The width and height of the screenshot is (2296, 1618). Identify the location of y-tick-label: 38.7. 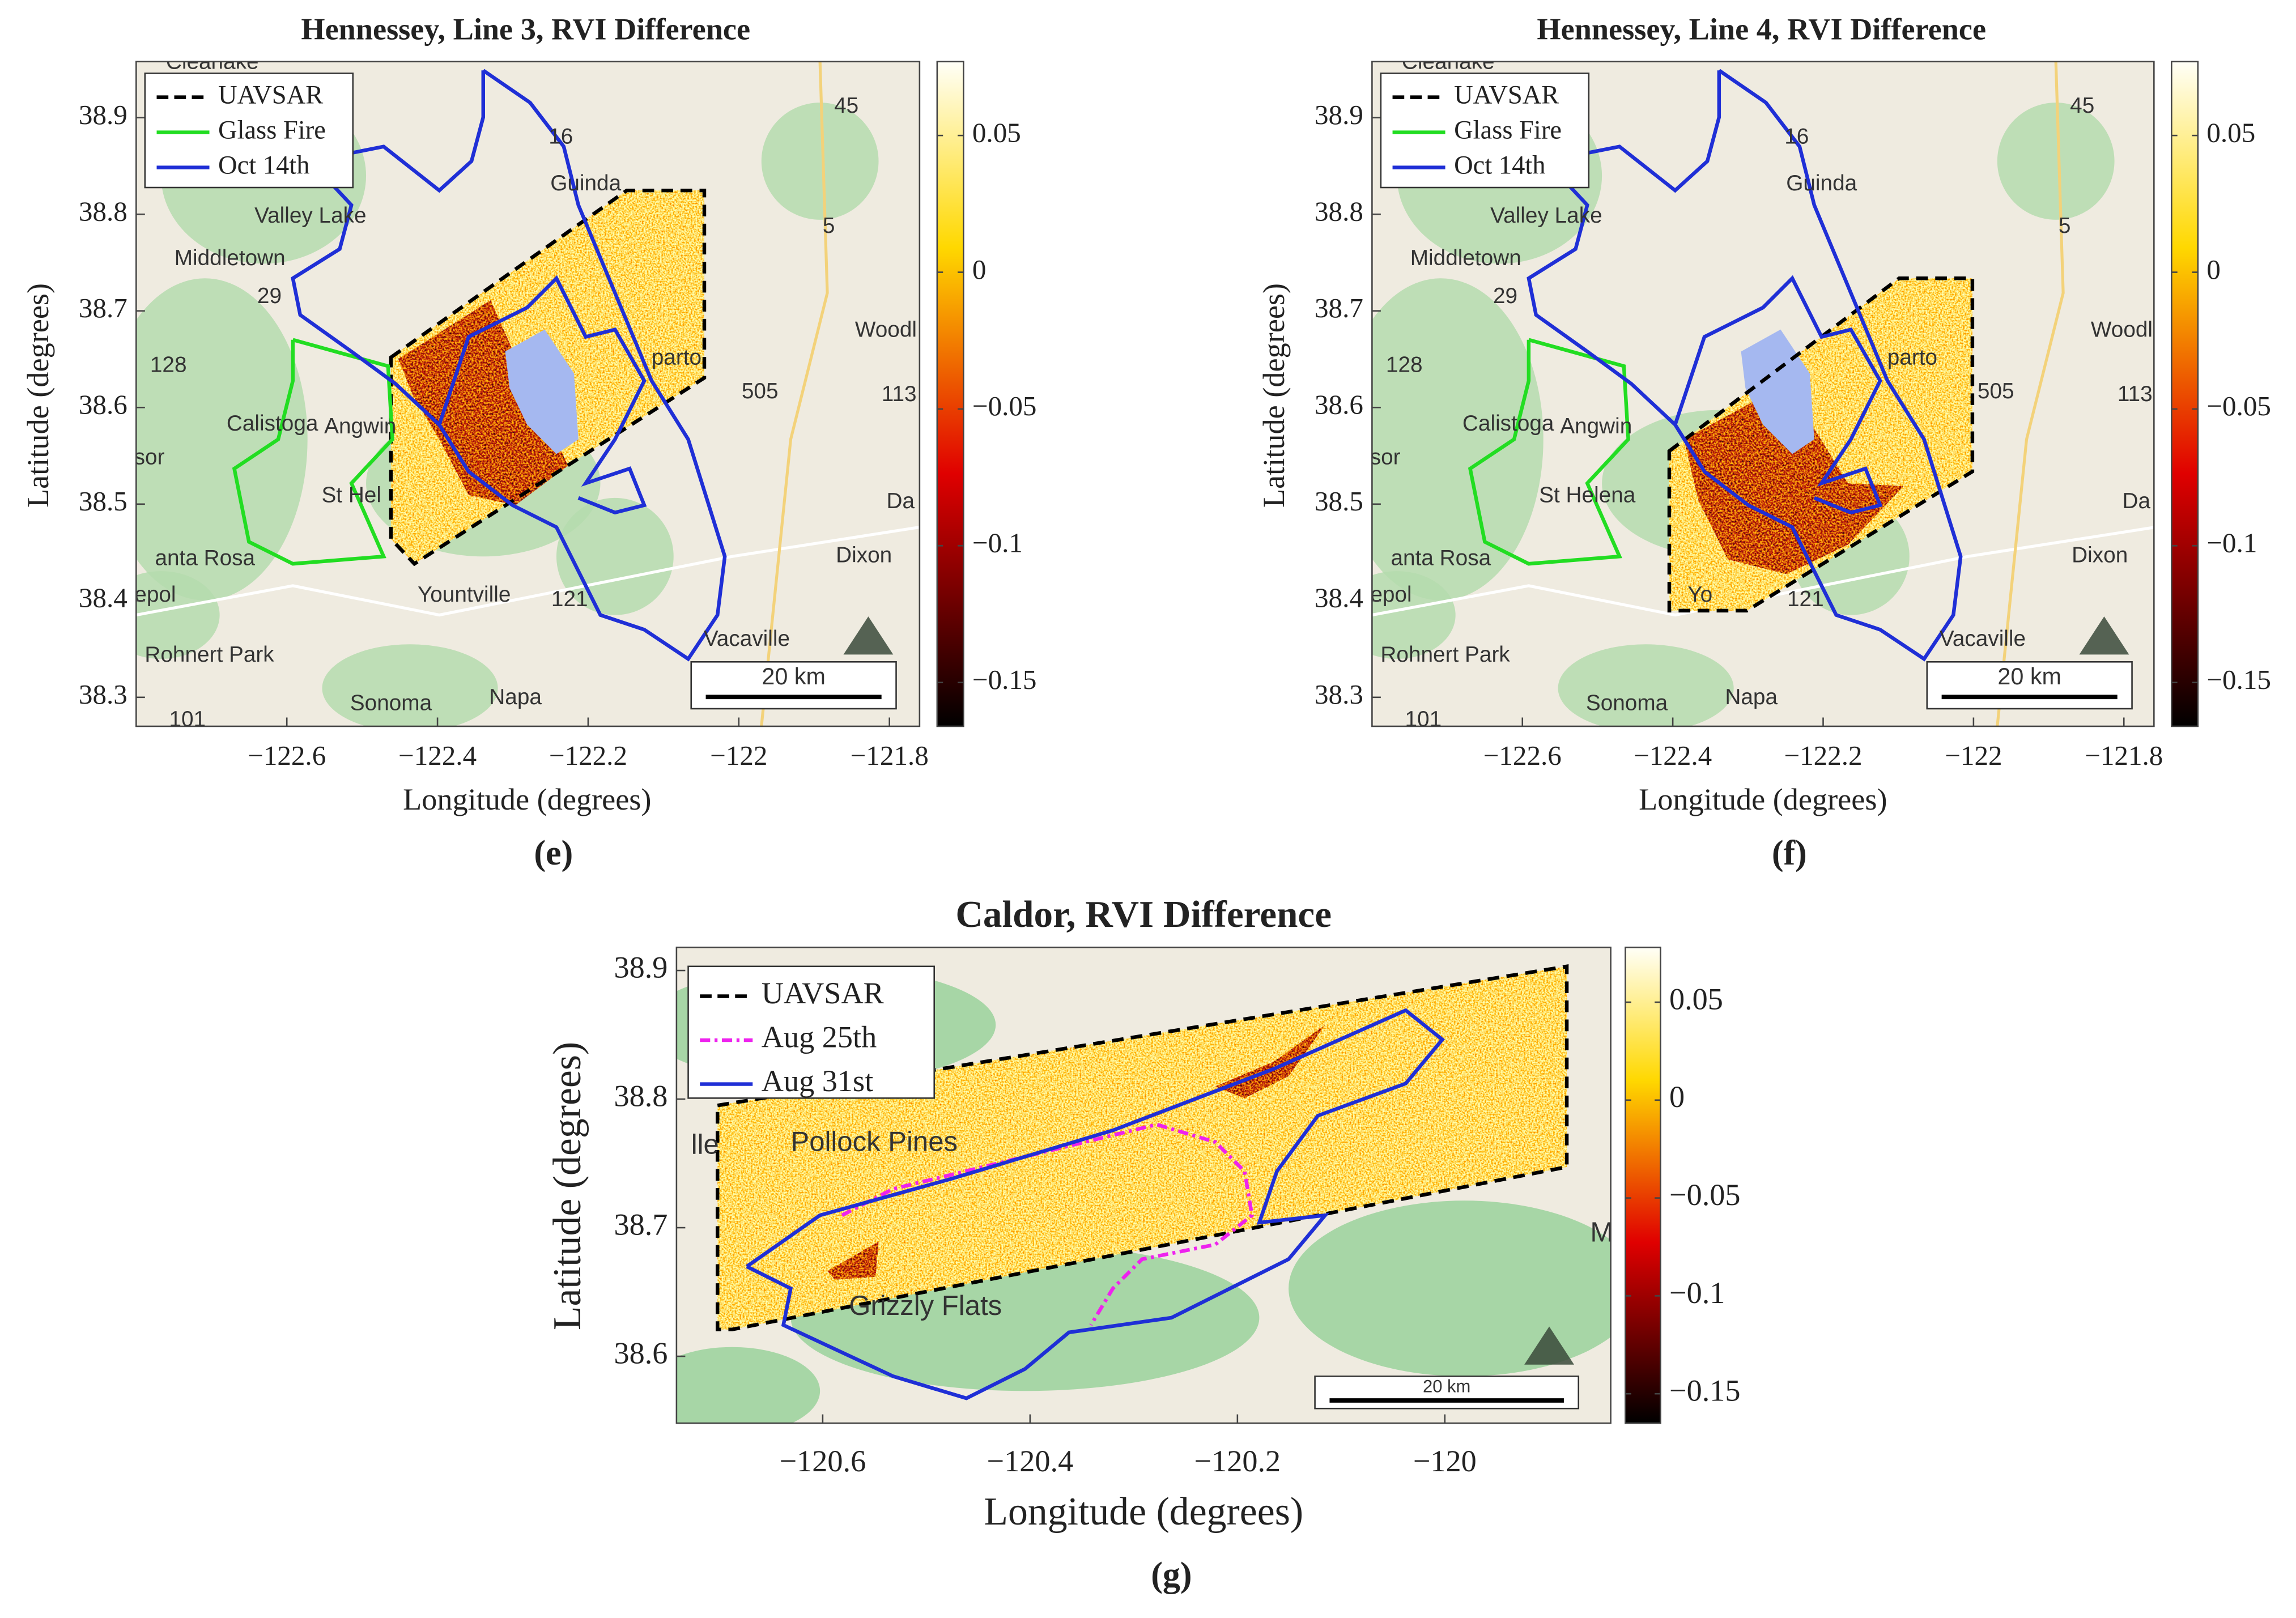
(640, 1224).